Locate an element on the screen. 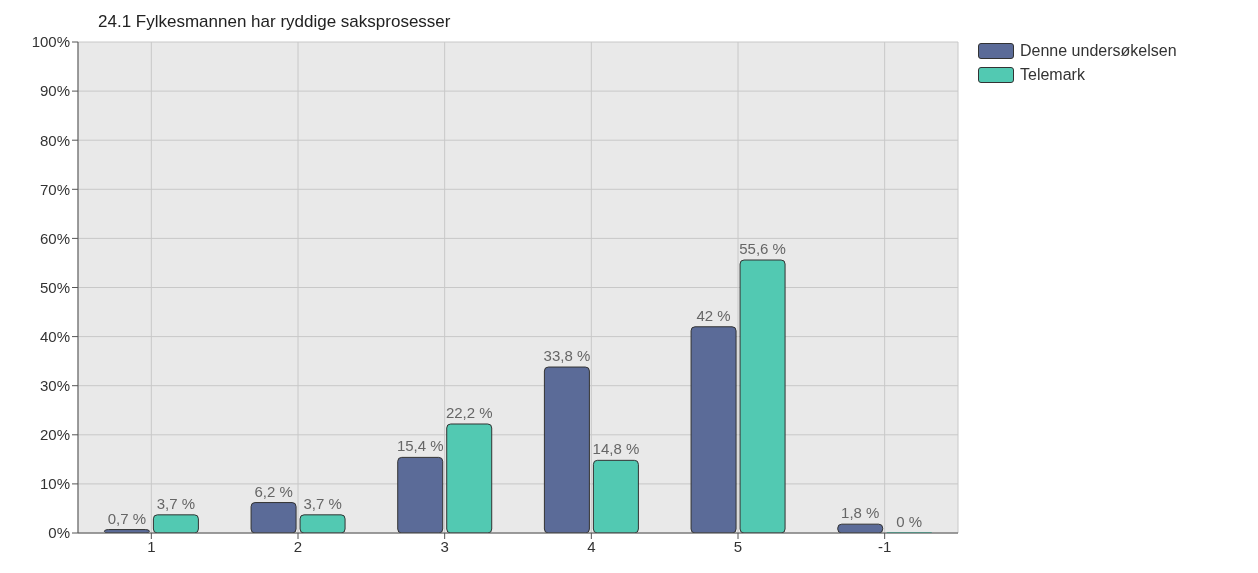  chart-title: 24.1 Fylkesmannen har ryddige saksprosesser is located at coordinates (274, 22).